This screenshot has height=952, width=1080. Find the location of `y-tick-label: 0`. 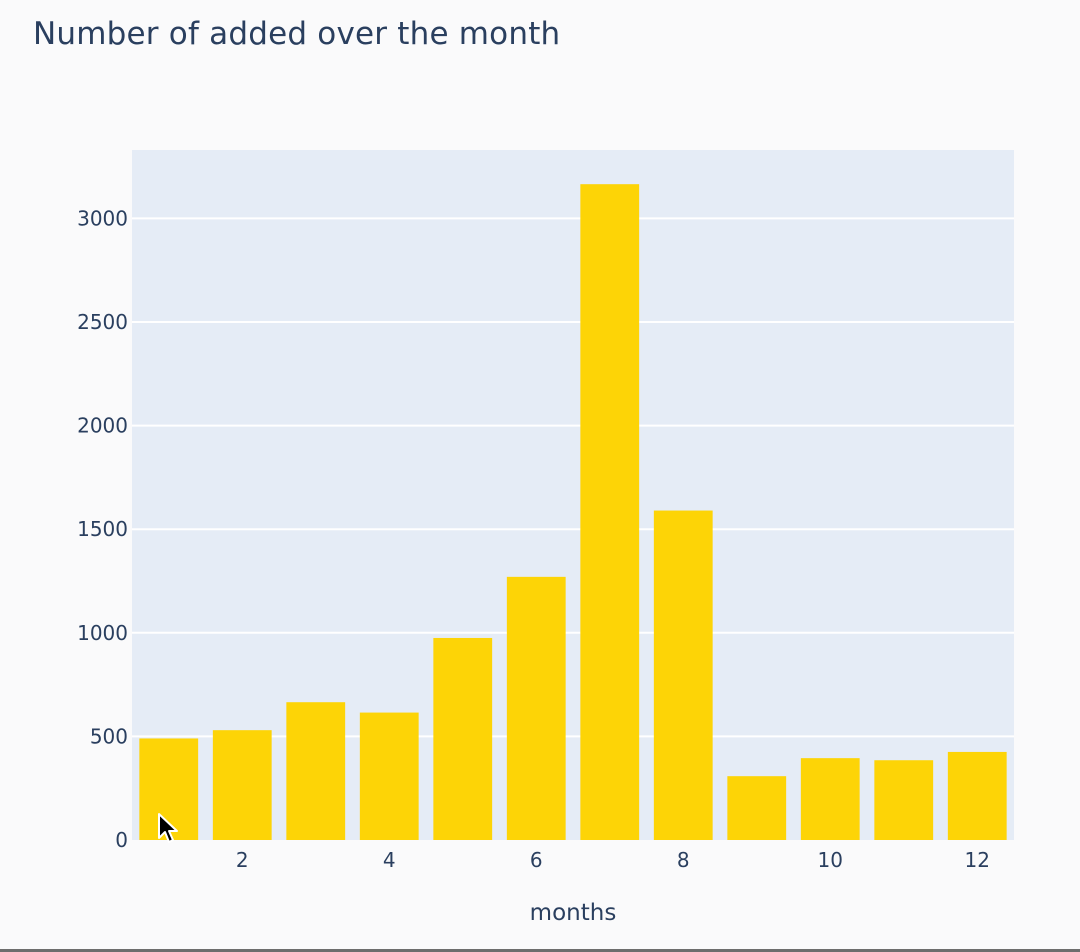

y-tick-label: 0 is located at coordinates (121, 840).